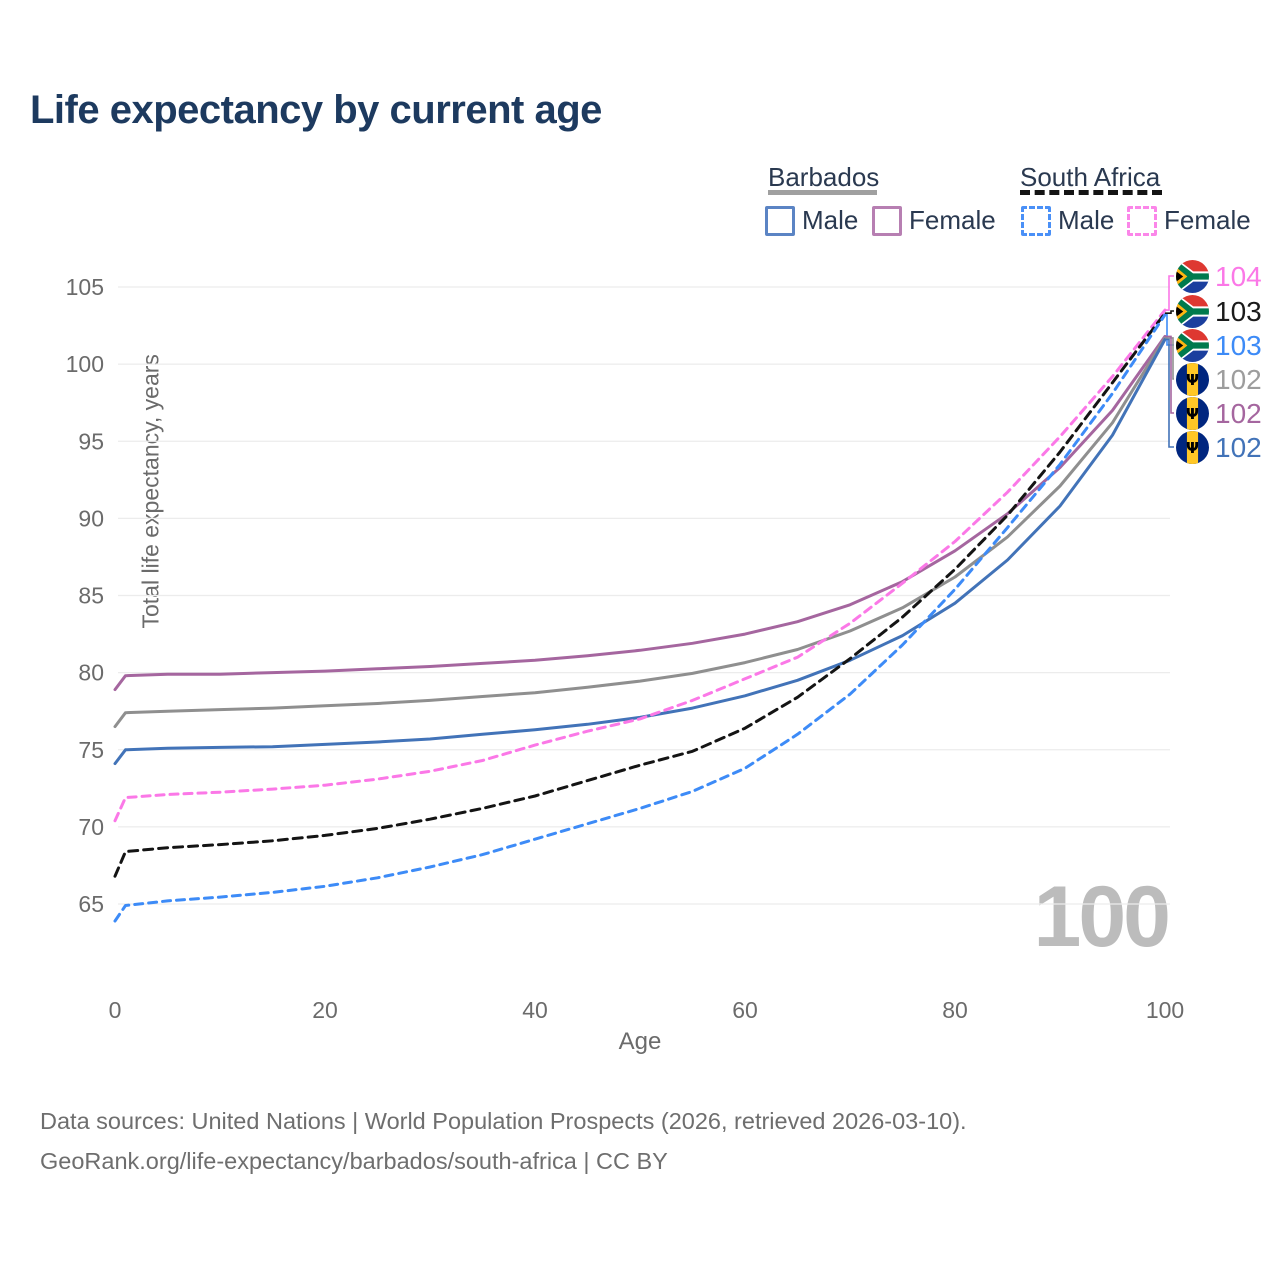 The width and height of the screenshot is (1280, 1280). I want to click on legend-item-south-africa-male: Male, so click(1067, 220).